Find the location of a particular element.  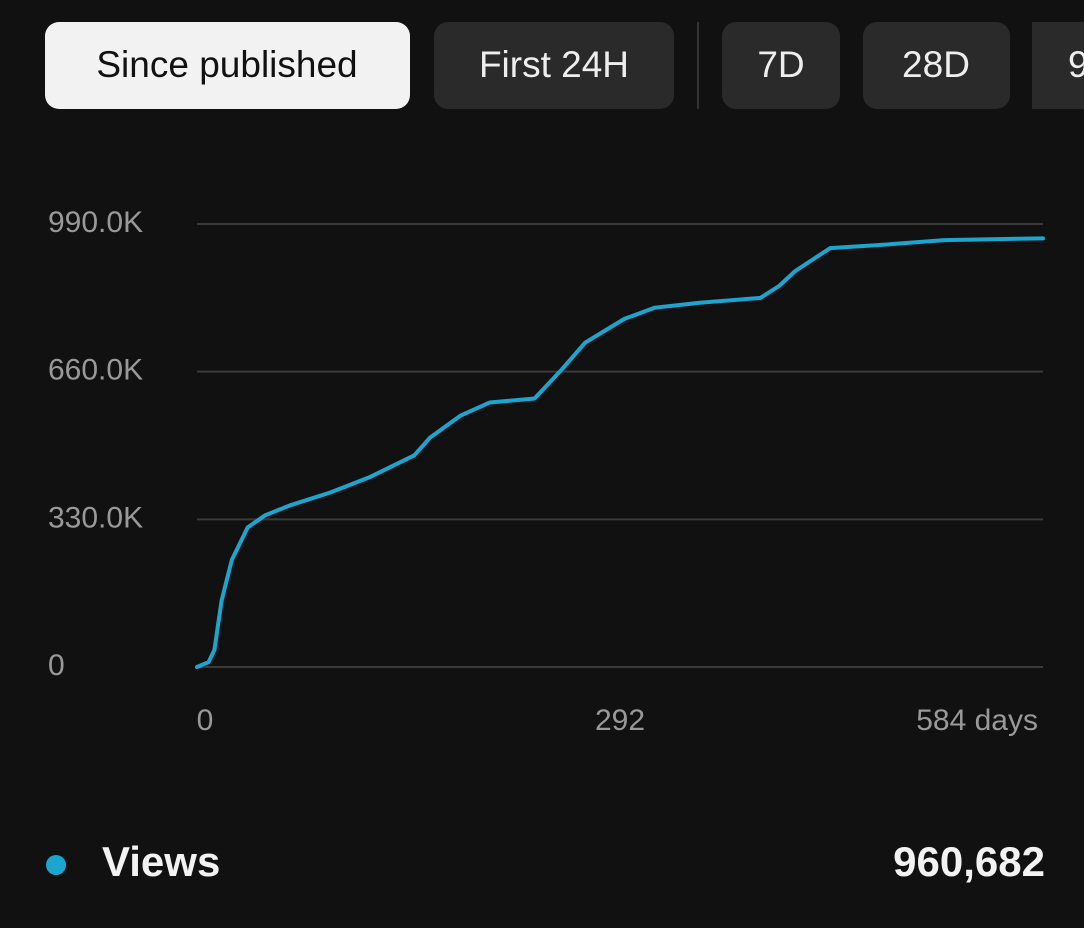

y-tick-label: 660.0K is located at coordinates (95, 370).